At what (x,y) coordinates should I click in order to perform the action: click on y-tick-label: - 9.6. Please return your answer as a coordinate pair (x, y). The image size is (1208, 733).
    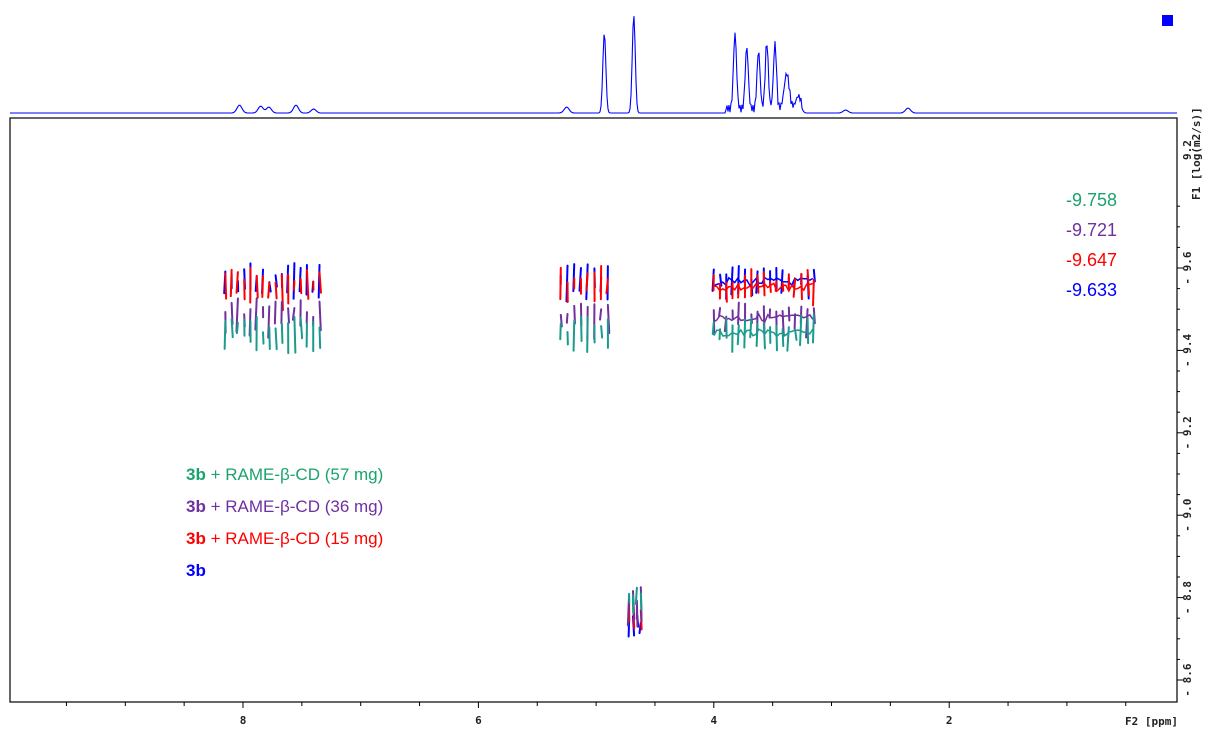
    Looking at the image, I should click on (1187, 267).